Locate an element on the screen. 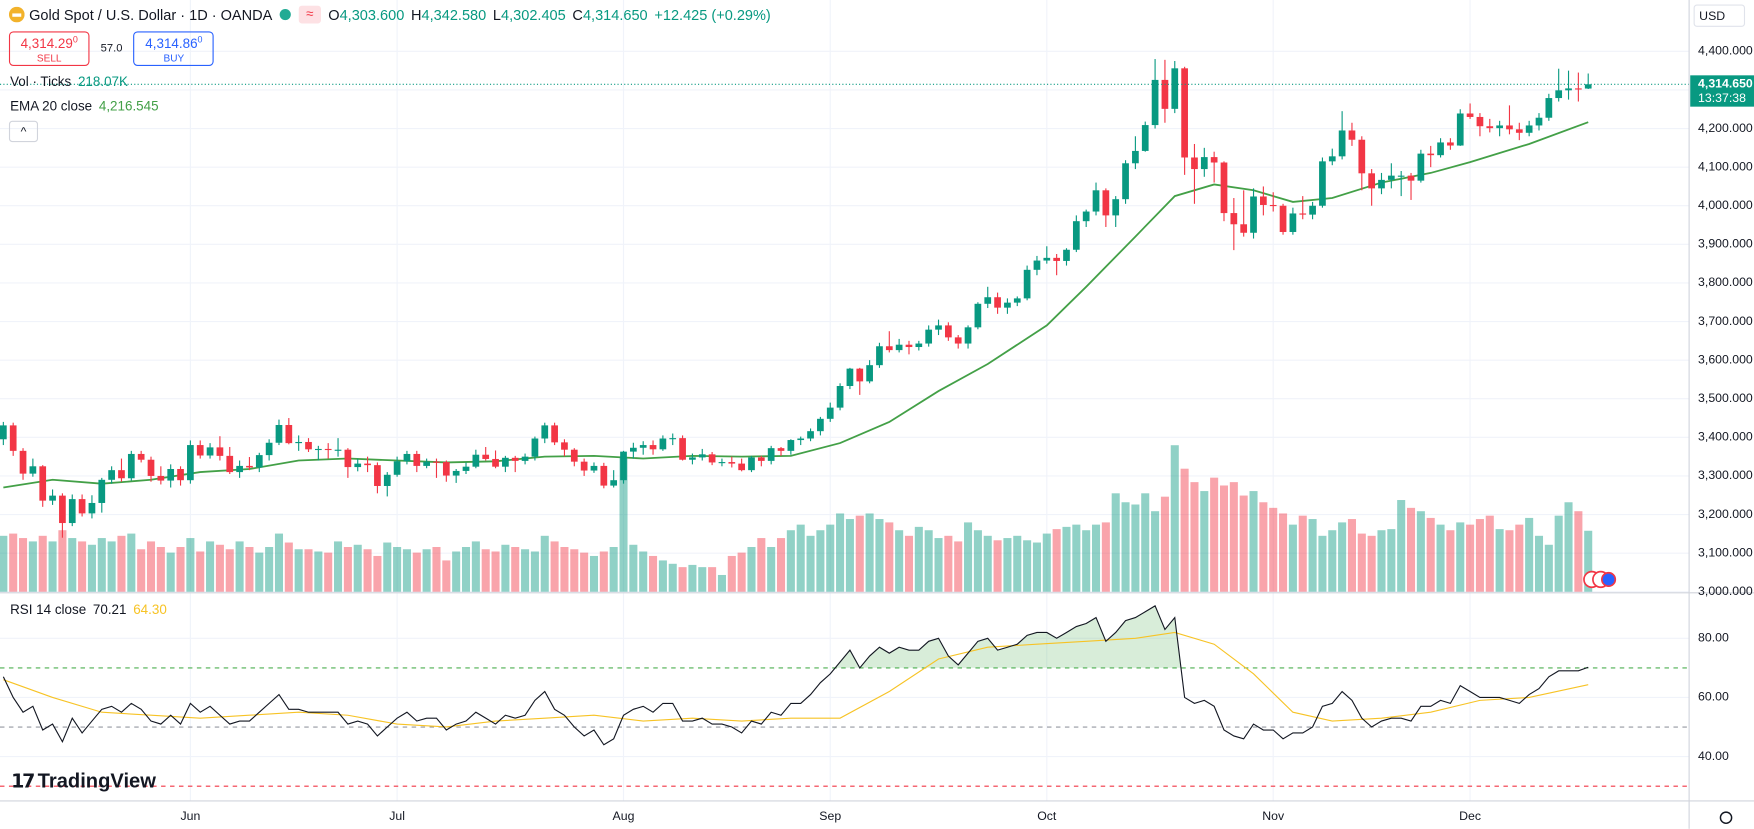  rsi-legend-name: RSI 14 close is located at coordinates (48, 609).